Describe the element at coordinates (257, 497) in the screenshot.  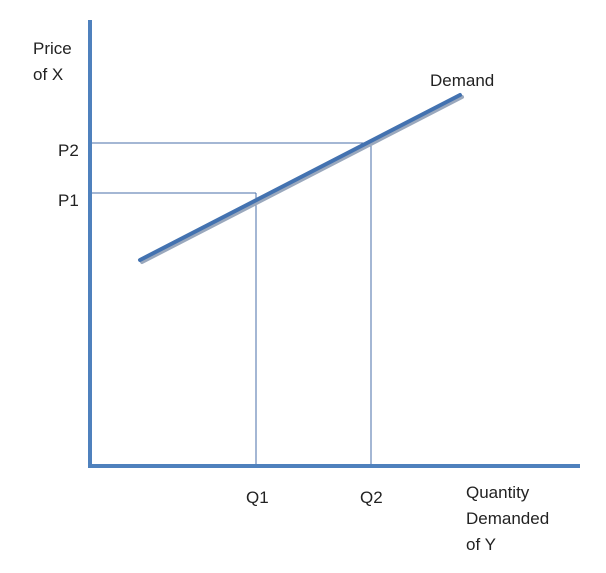
I see `quantity-label: Q1` at that location.